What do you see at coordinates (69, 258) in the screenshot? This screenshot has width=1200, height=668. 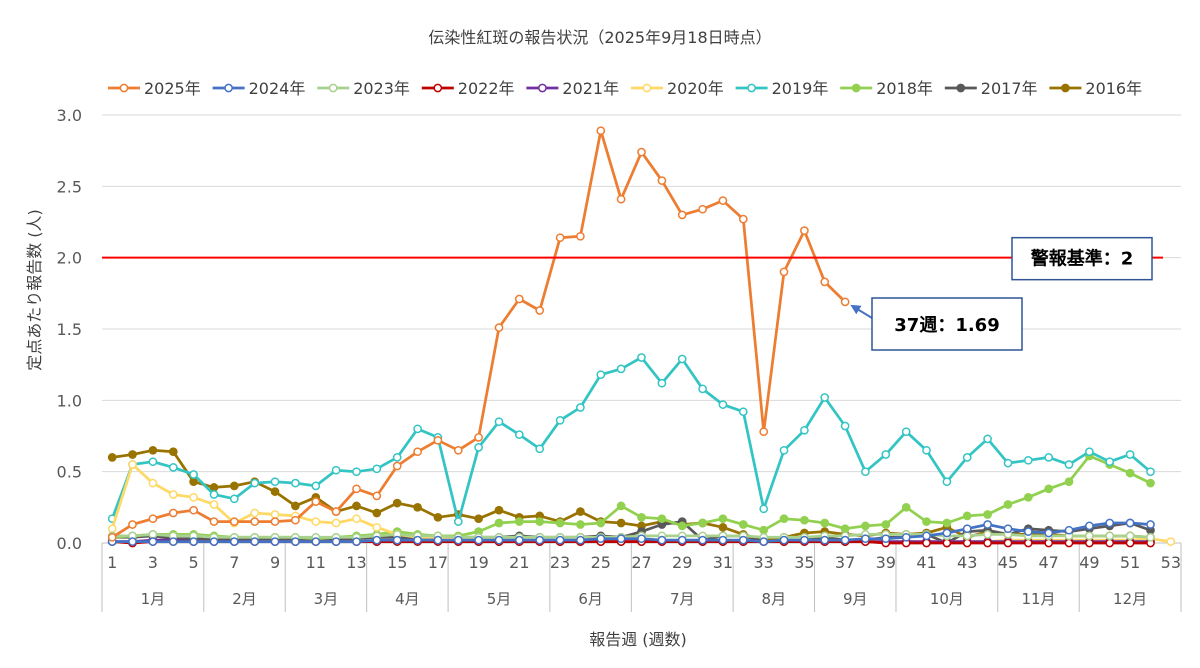 I see `y-tick-label: 2.0` at bounding box center [69, 258].